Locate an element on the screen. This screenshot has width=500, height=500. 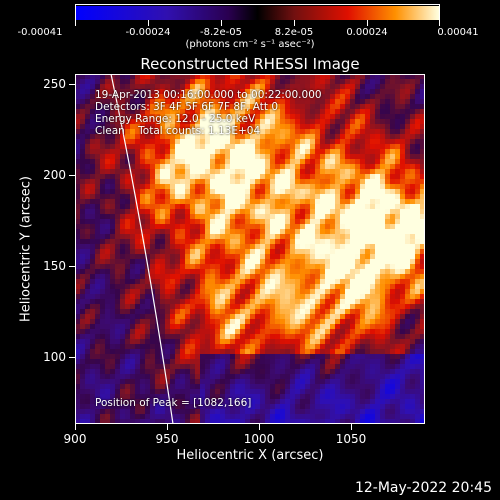
y-tick-label: 200 is located at coordinates (54, 175).